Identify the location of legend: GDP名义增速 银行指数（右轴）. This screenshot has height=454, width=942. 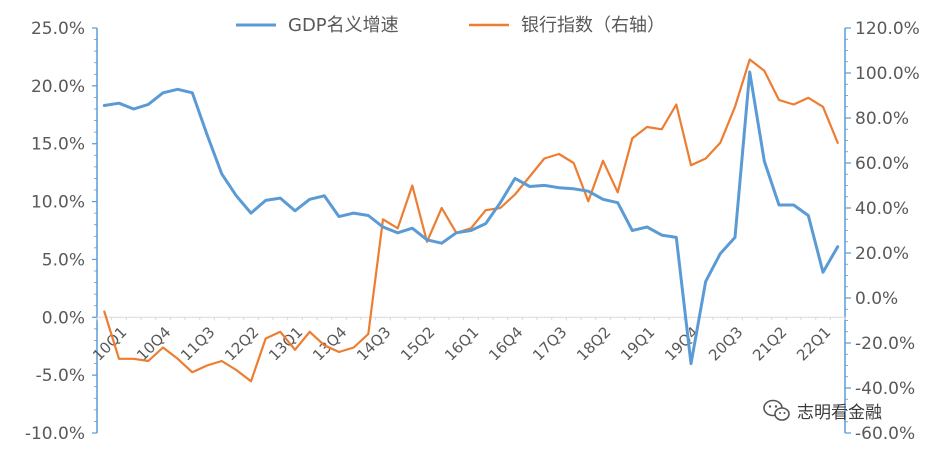
(450, 25).